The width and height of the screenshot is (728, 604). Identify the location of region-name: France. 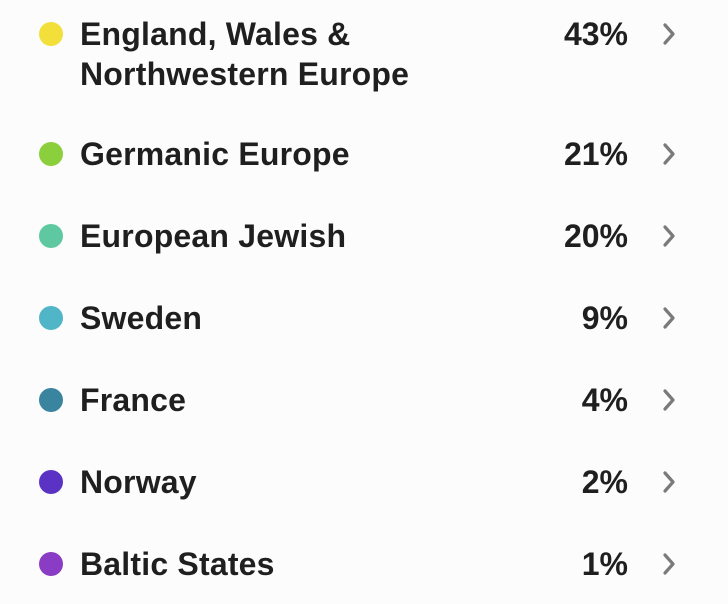
(133, 400).